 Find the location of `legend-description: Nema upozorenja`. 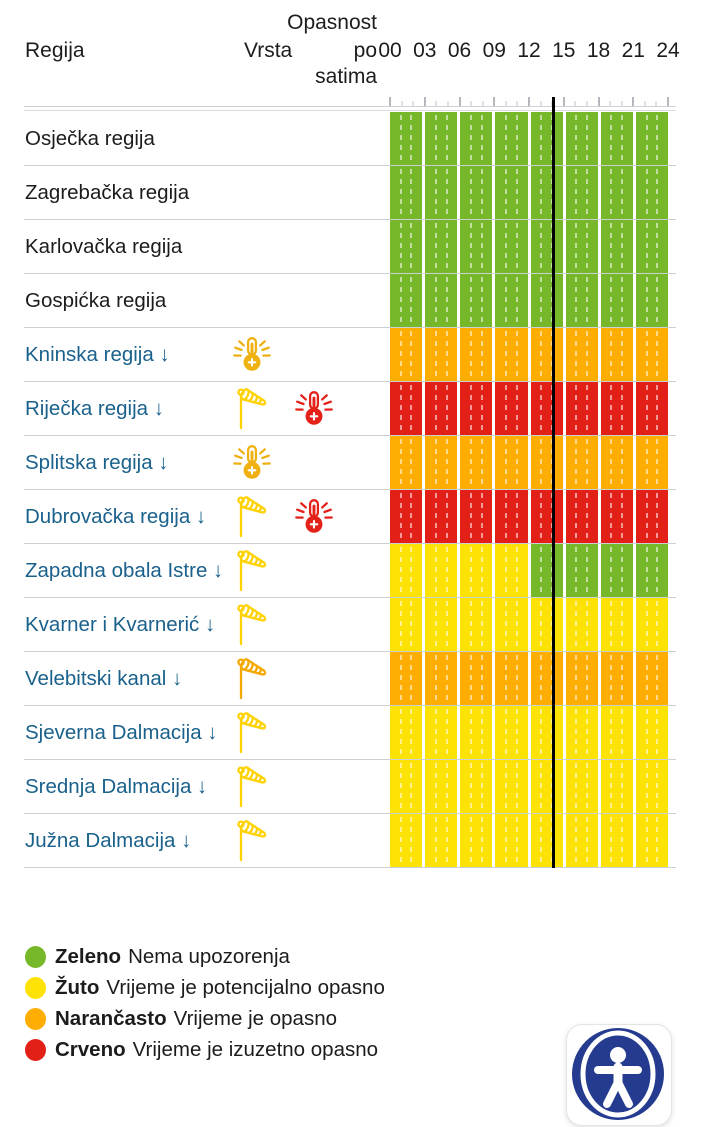

legend-description: Nema upozorenja is located at coordinates (209, 956).